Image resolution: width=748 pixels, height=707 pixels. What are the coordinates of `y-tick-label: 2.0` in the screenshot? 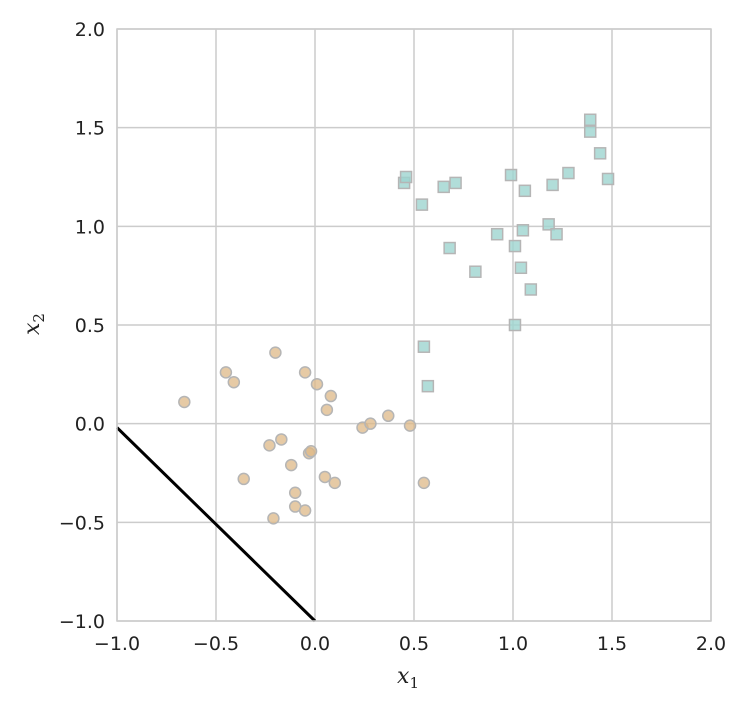 It's located at (90, 30).